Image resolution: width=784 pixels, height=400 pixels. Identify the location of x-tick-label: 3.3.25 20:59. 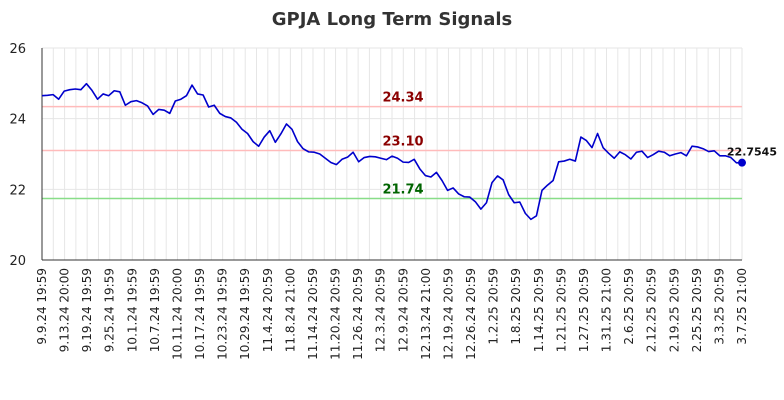
(719, 306).